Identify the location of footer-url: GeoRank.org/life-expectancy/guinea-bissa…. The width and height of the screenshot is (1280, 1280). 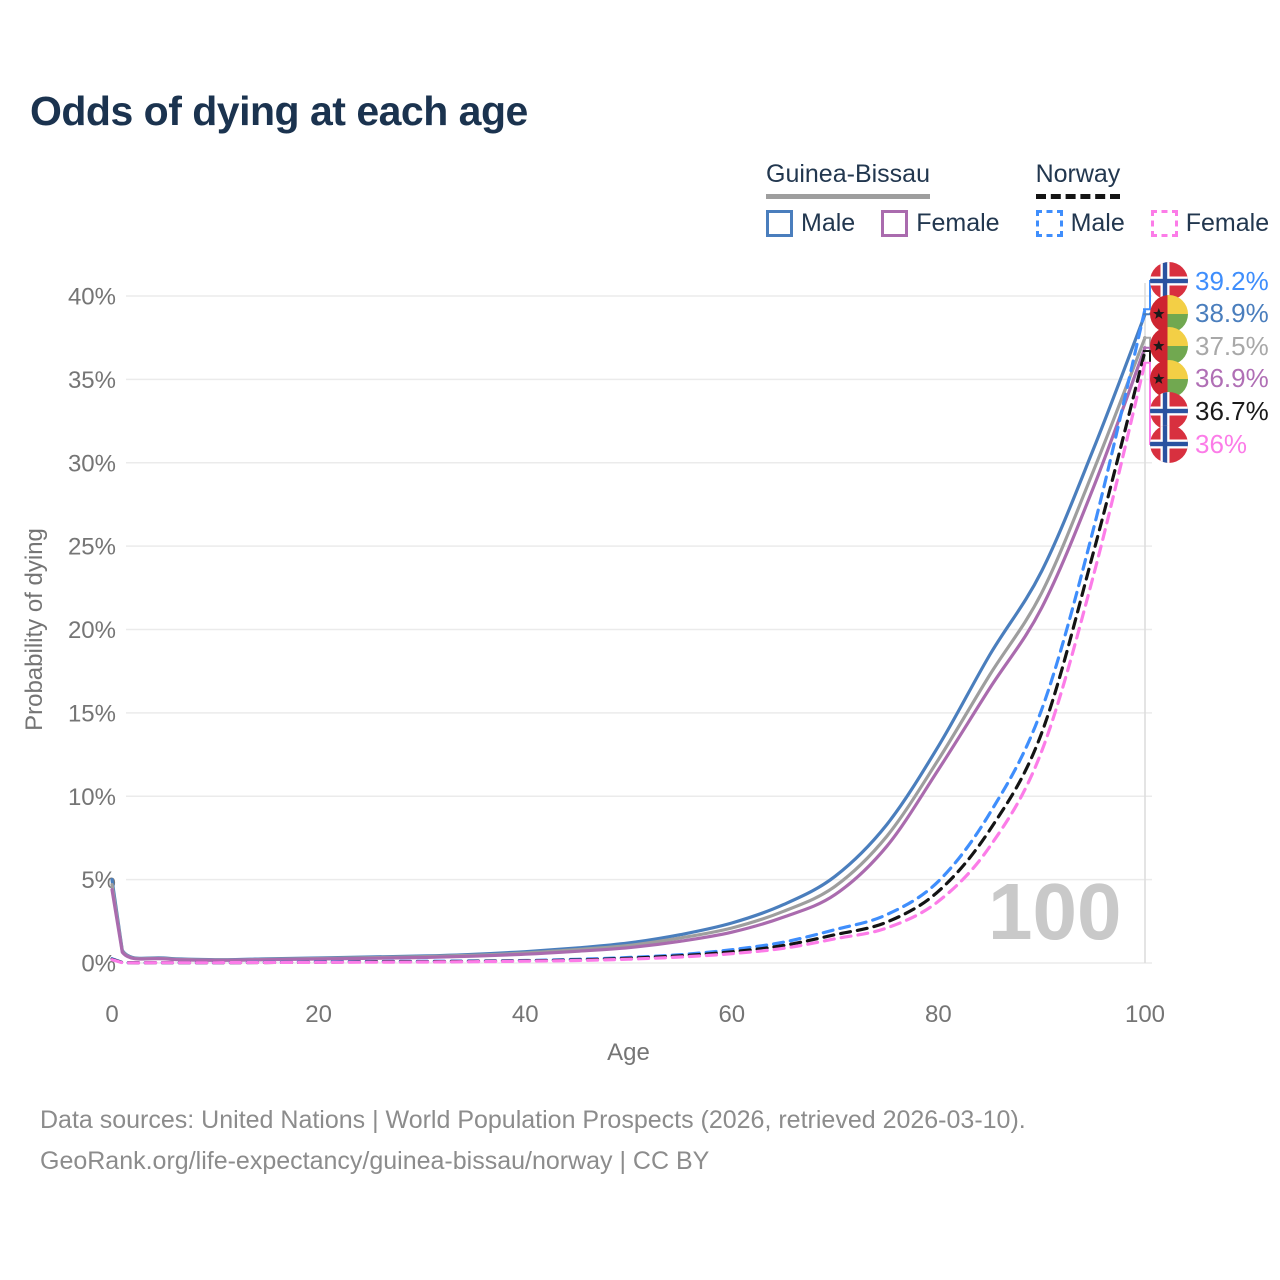
(375, 1161).